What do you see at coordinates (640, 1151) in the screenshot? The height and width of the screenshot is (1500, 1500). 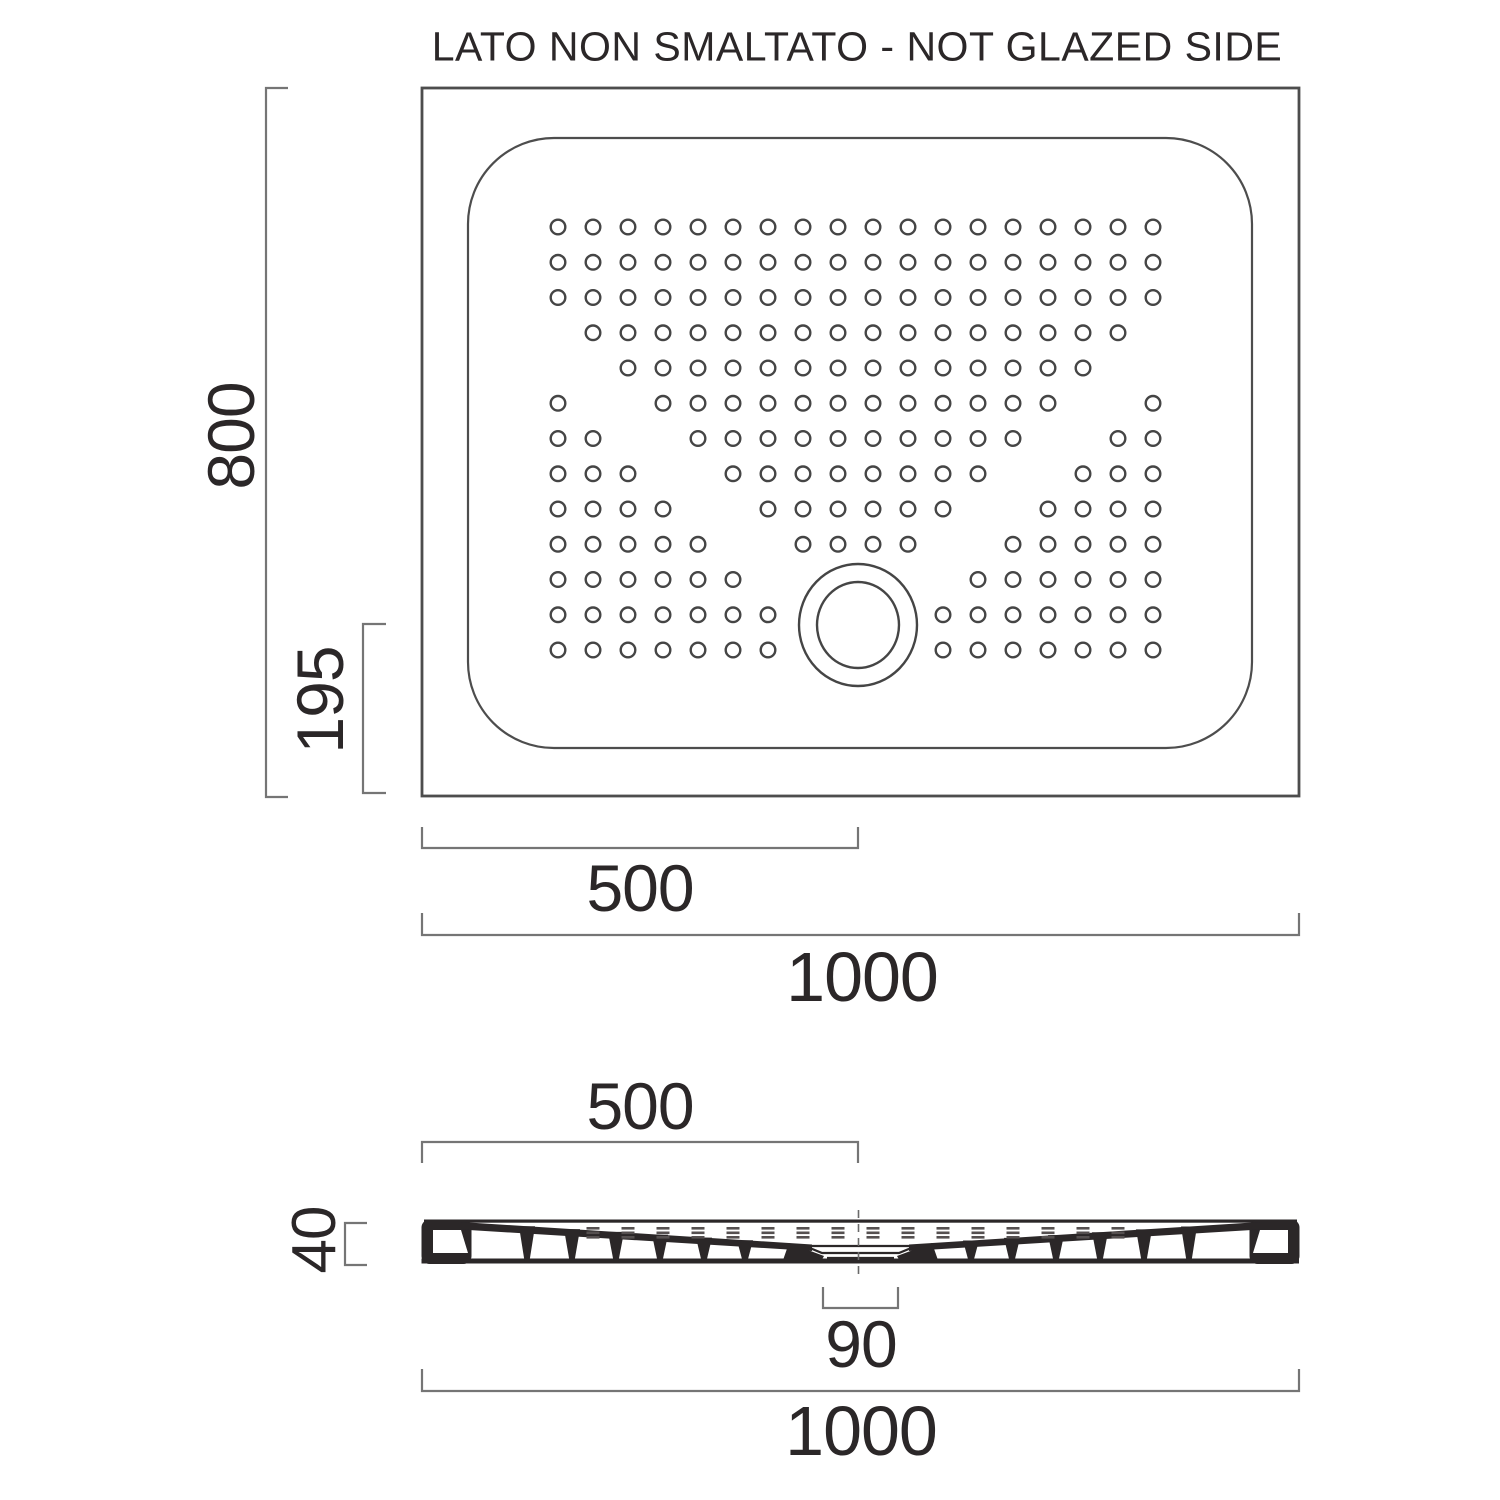 I see `dim-500-section-bracket` at bounding box center [640, 1151].